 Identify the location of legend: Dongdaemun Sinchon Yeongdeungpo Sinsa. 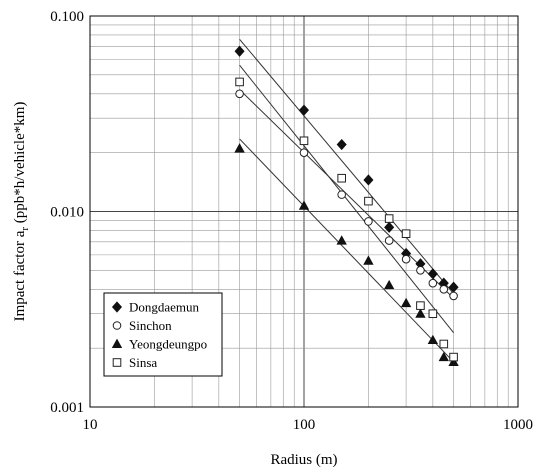
(163, 334).